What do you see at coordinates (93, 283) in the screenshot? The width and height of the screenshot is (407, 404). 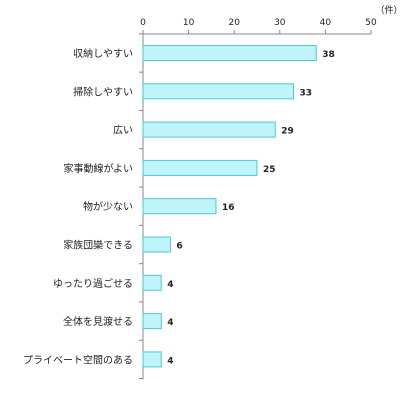 I see `category-label: ゆったり過ごせる` at bounding box center [93, 283].